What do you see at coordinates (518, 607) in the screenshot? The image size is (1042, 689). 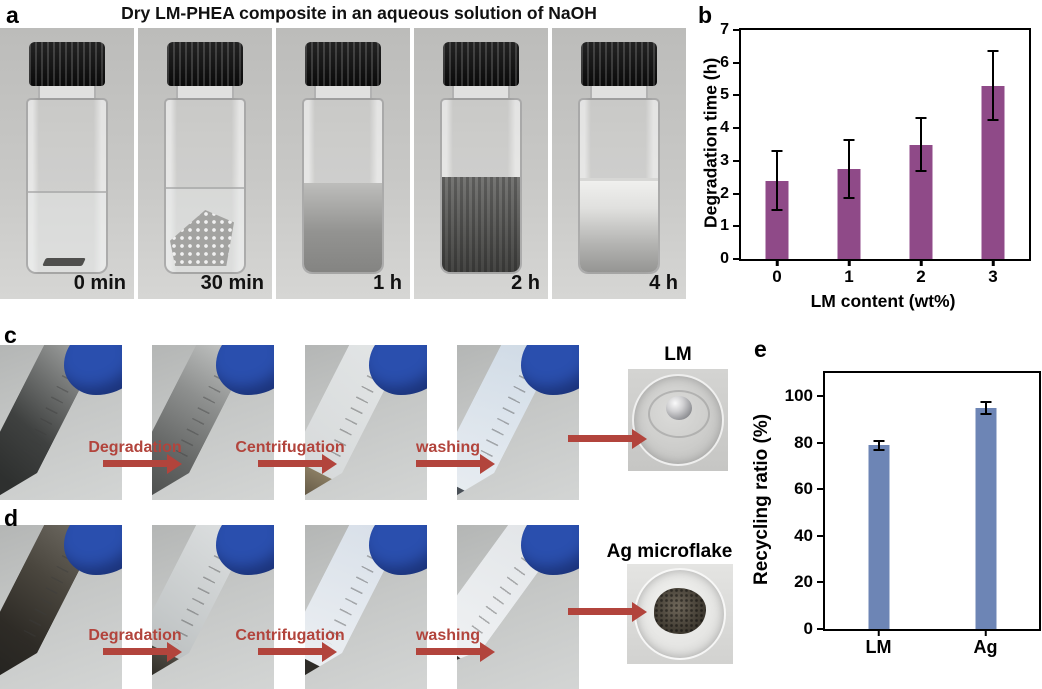 I see `tube-photo-after-washing` at bounding box center [518, 607].